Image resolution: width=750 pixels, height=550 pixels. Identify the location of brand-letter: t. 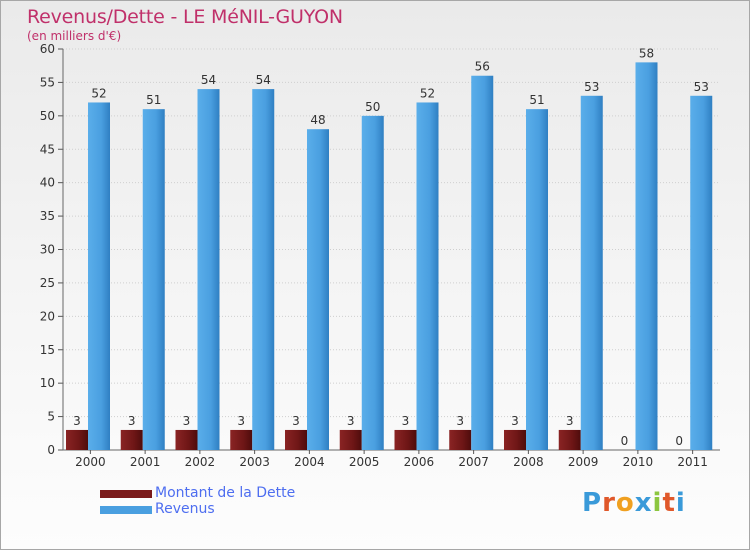
(669, 503).